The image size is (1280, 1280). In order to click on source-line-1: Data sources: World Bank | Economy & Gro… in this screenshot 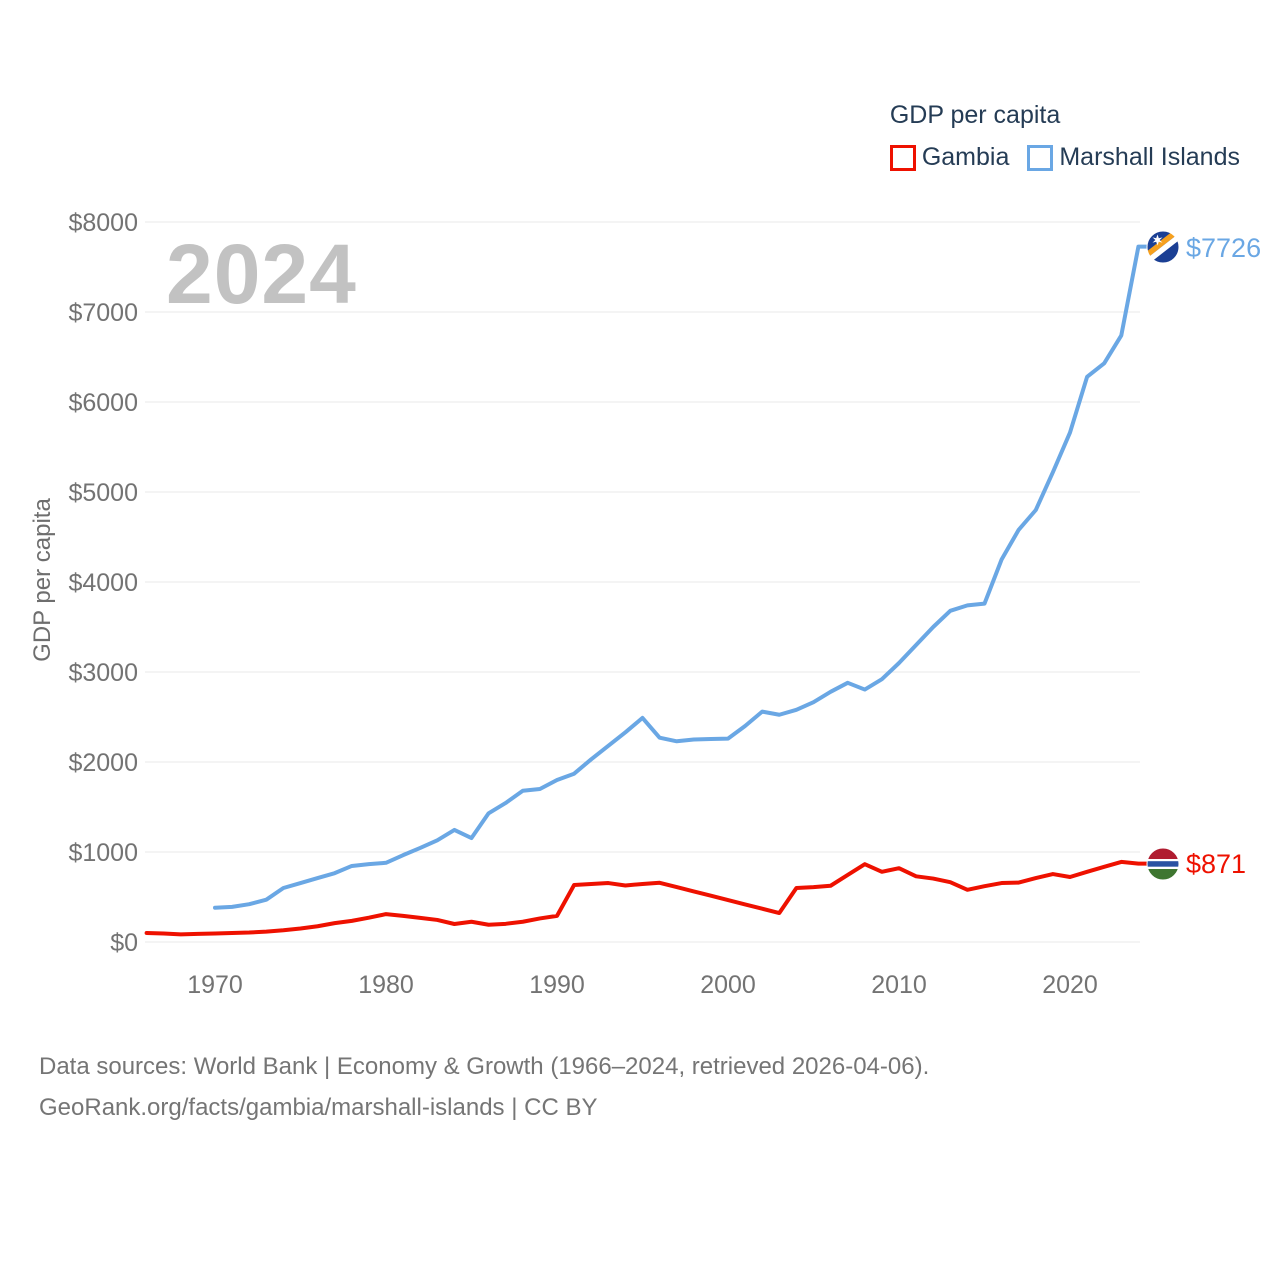, I will do `click(484, 1066)`.